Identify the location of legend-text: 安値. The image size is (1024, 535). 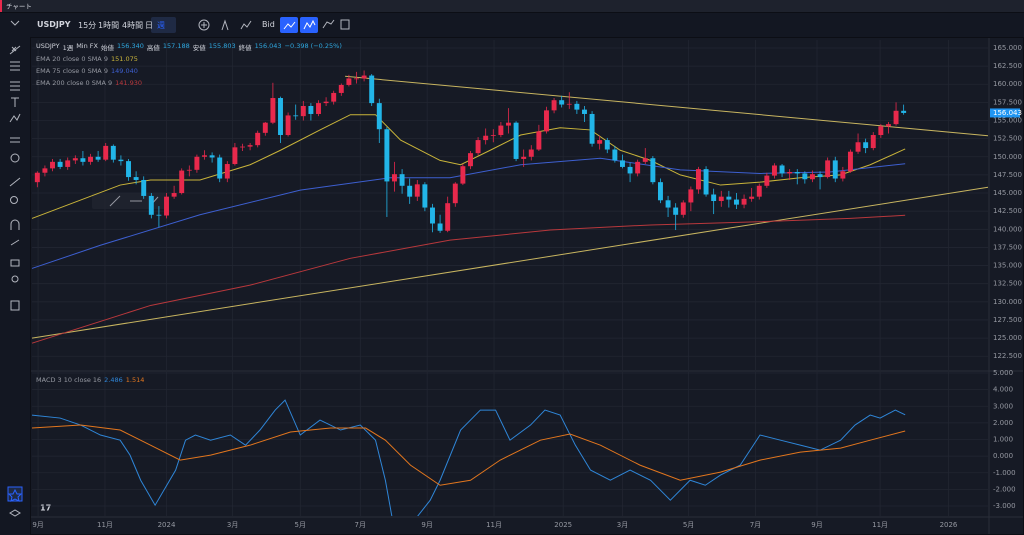
(199, 48).